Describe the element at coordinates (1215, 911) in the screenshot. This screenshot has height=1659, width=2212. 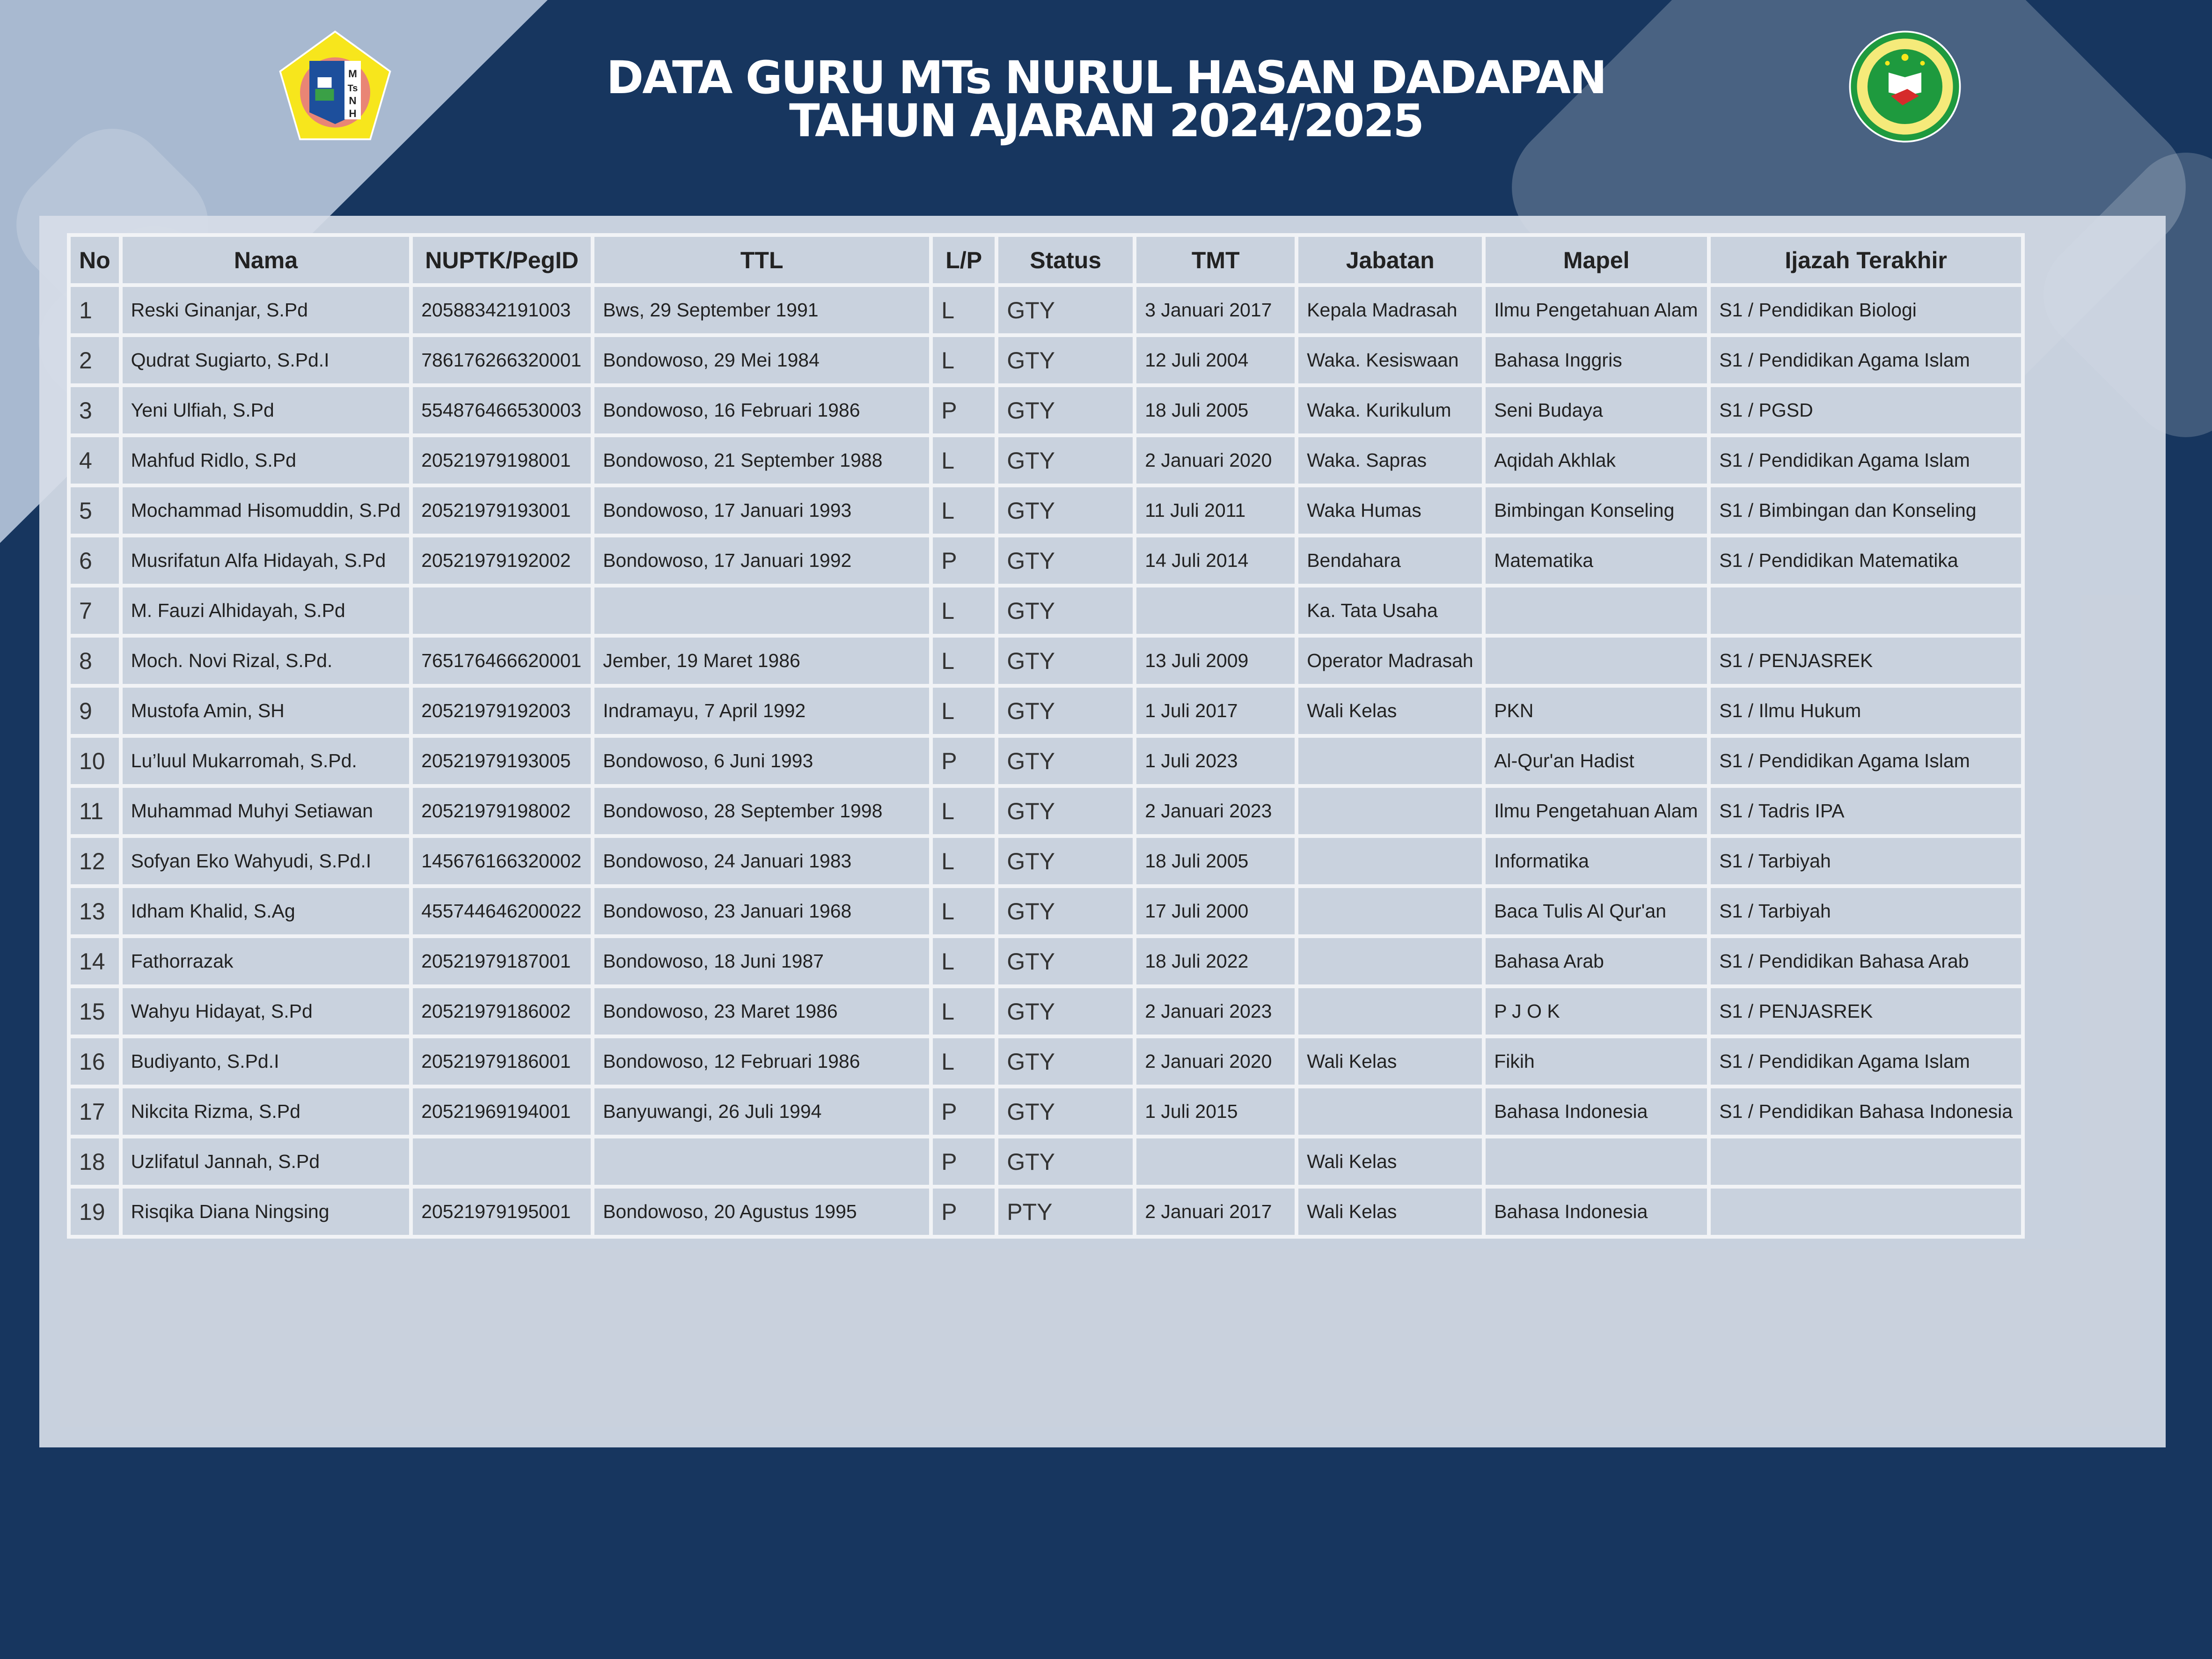
I see `cell-tmt: 17 Juli 2000` at that location.